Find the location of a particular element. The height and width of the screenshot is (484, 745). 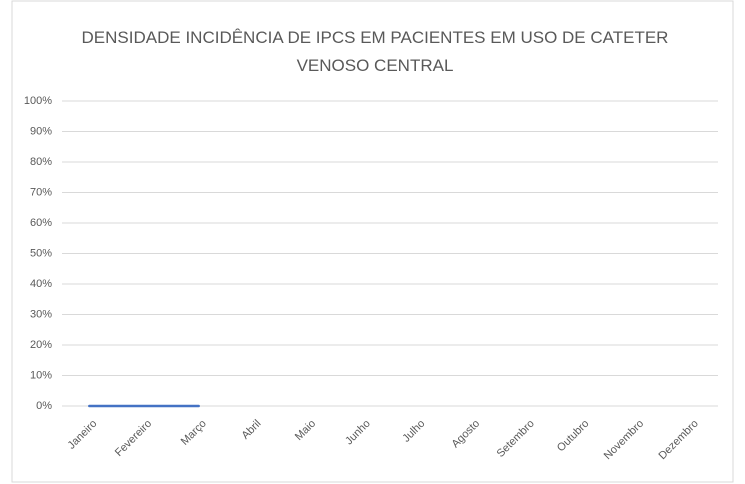

y-tick-label: 50% is located at coordinates (41, 253).